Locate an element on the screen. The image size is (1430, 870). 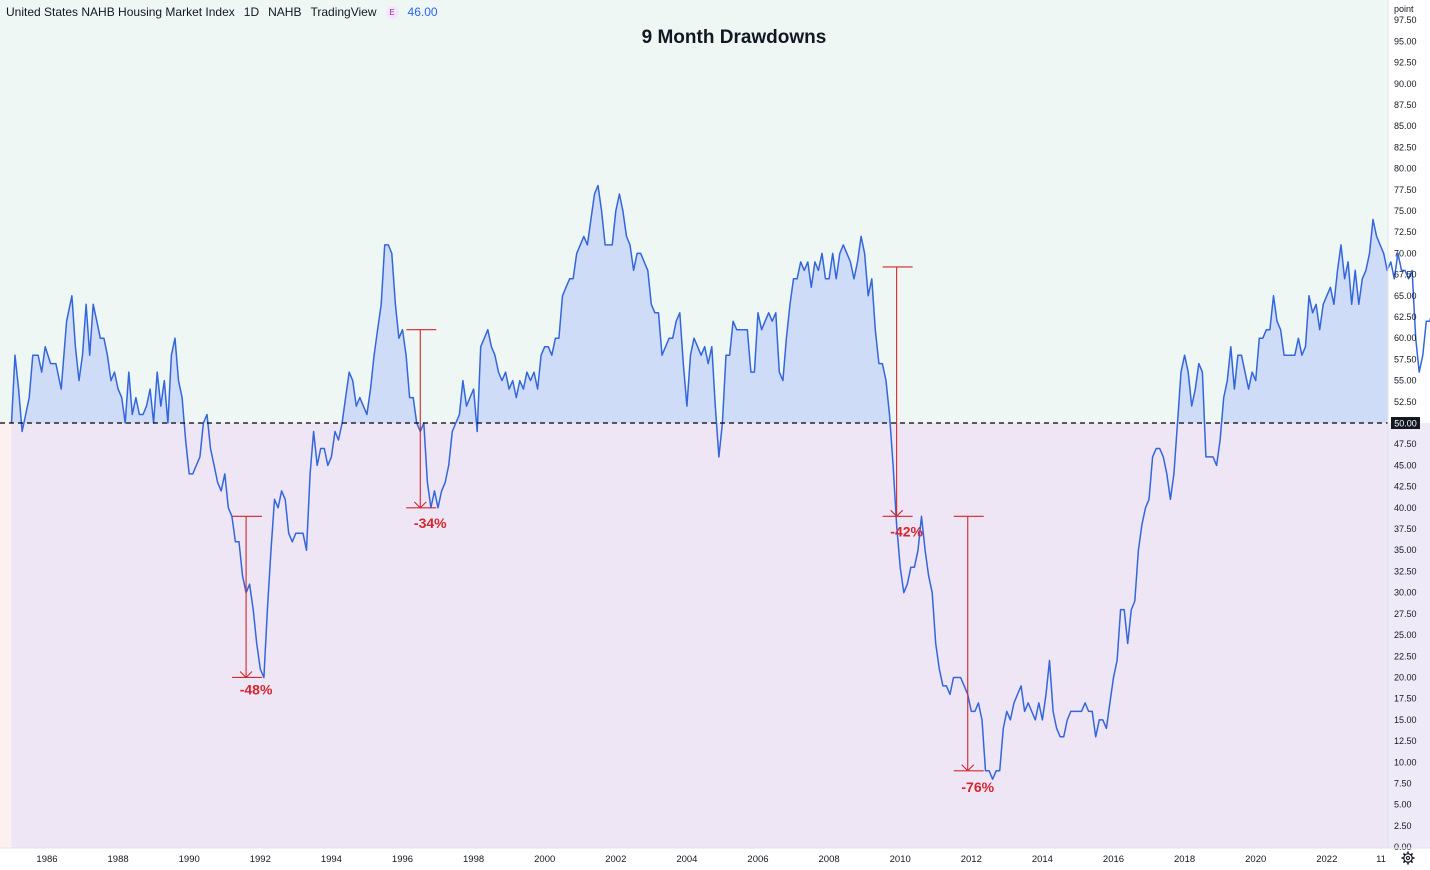
y-tick-label: 20.00 is located at coordinates (1405, 677).